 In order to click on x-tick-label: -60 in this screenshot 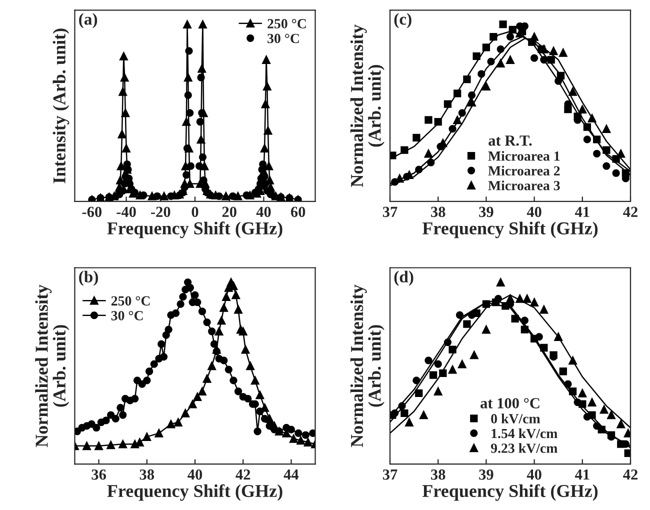, I will do `click(92, 212)`.